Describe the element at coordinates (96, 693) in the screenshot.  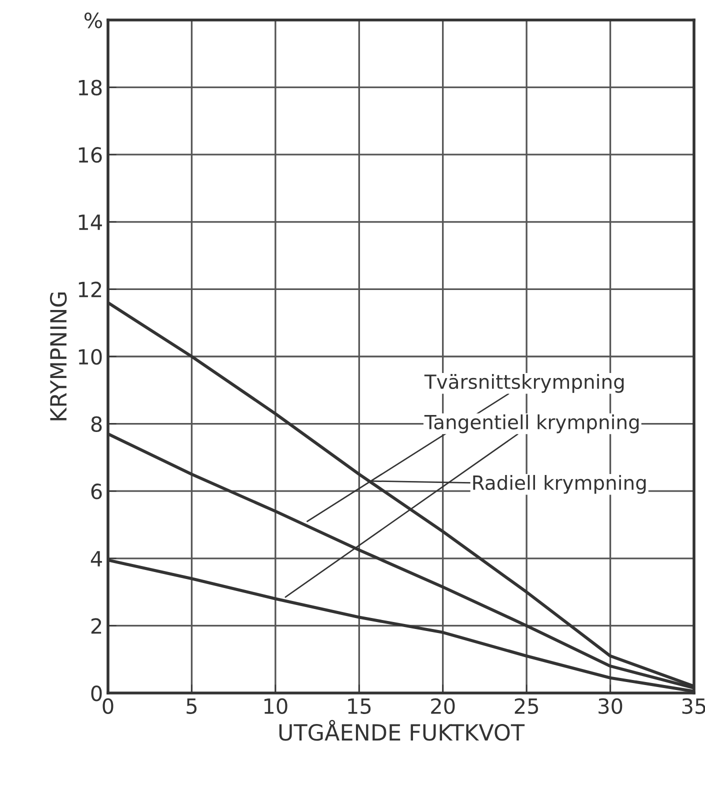
I see `y-tick-label: 0` at that location.